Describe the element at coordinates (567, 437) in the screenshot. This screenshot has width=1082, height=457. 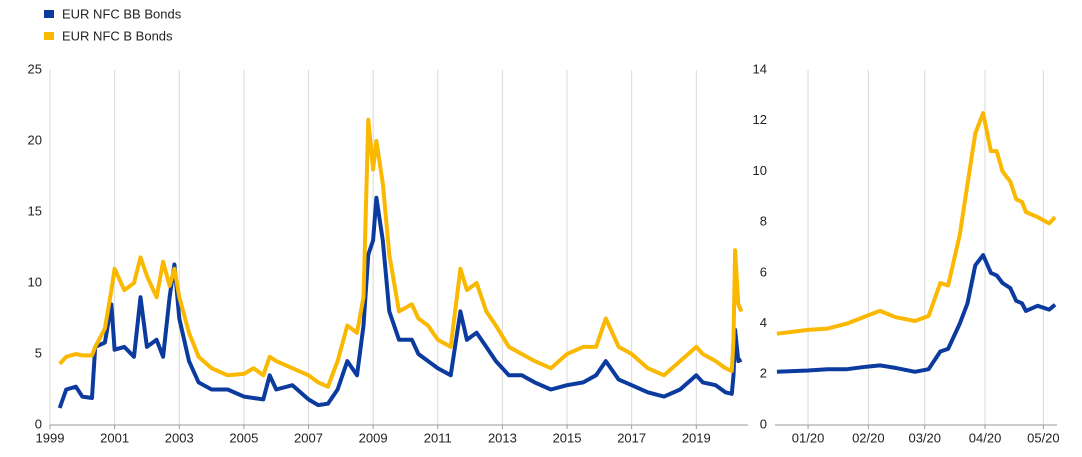
I see `x-tick-label: 2015` at that location.